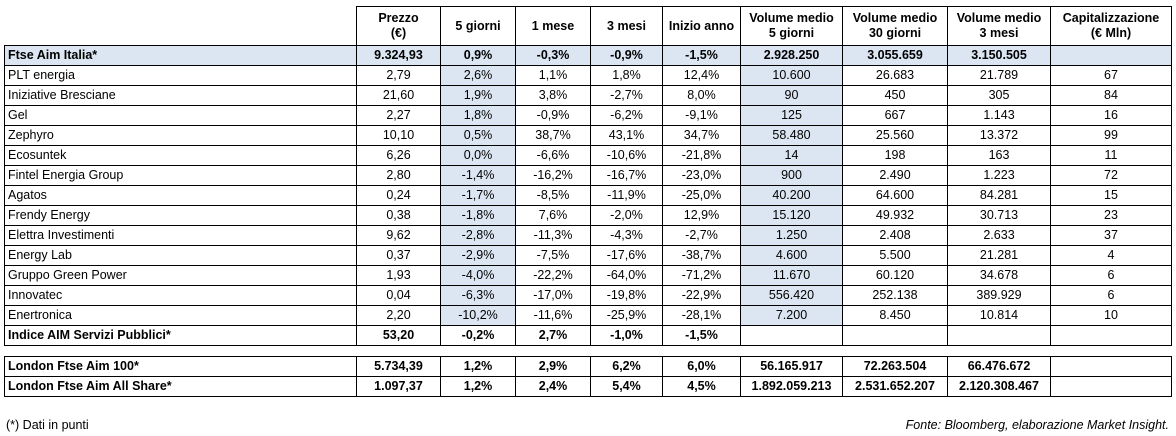 This screenshot has height=436, width=1176. What do you see at coordinates (398, 366) in the screenshot?
I see `table-cell: 5.734,39` at bounding box center [398, 366].